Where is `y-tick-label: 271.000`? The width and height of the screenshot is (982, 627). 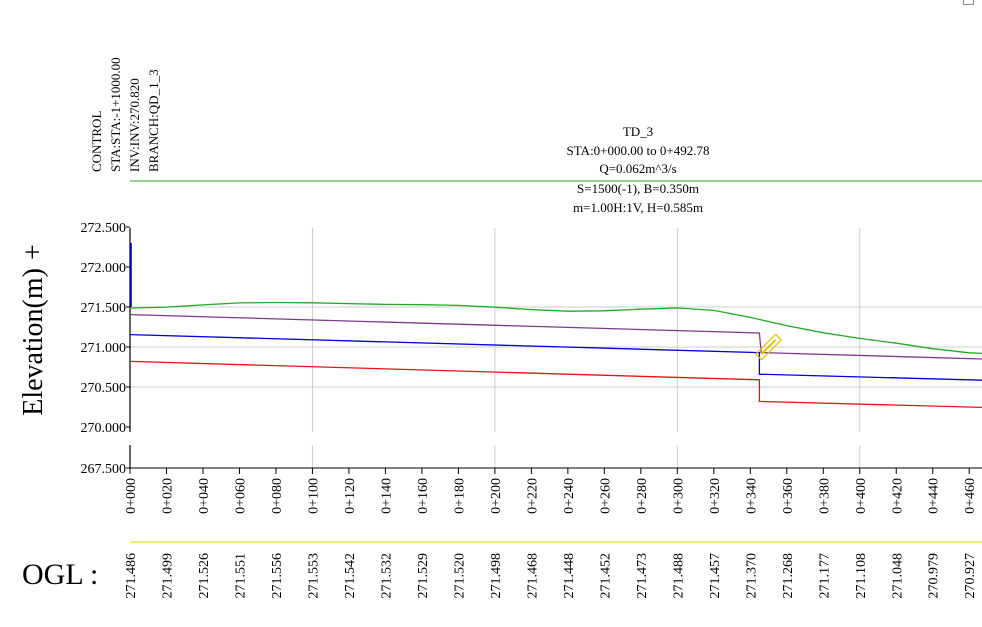 y-tick-label: 271.000 is located at coordinates (104, 348).